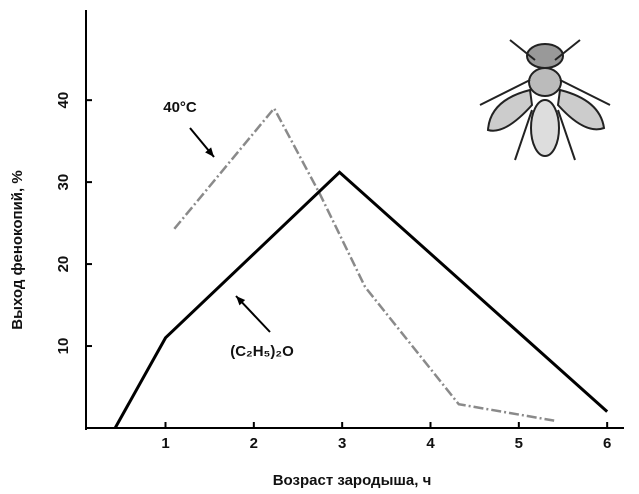 The width and height of the screenshot is (639, 494). What do you see at coordinates (180, 107) in the screenshot?
I see `series-label: 40°C` at bounding box center [180, 107].